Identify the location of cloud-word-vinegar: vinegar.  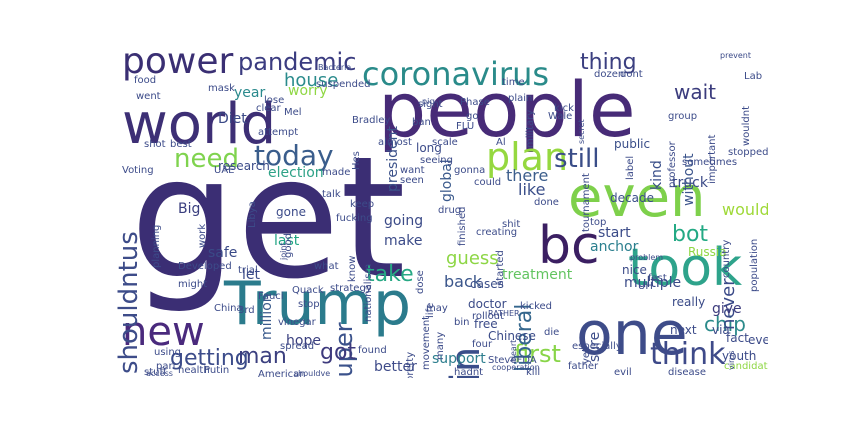
(297, 322).